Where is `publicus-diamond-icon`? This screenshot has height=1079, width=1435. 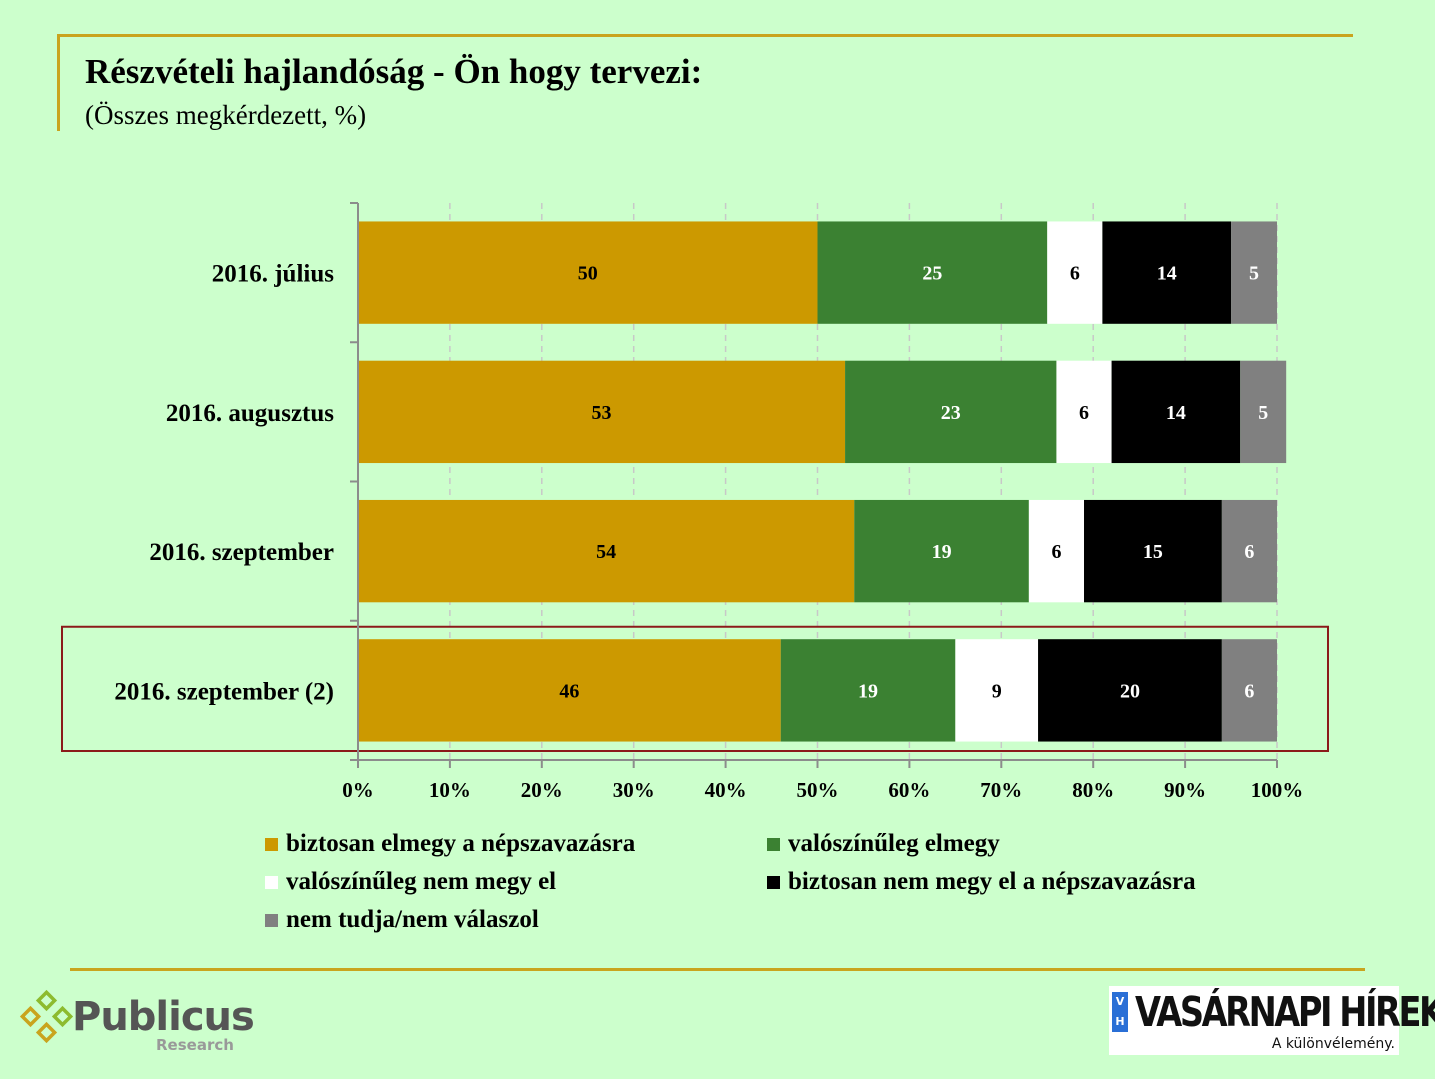 publicus-diamond-icon is located at coordinates (46, 1016).